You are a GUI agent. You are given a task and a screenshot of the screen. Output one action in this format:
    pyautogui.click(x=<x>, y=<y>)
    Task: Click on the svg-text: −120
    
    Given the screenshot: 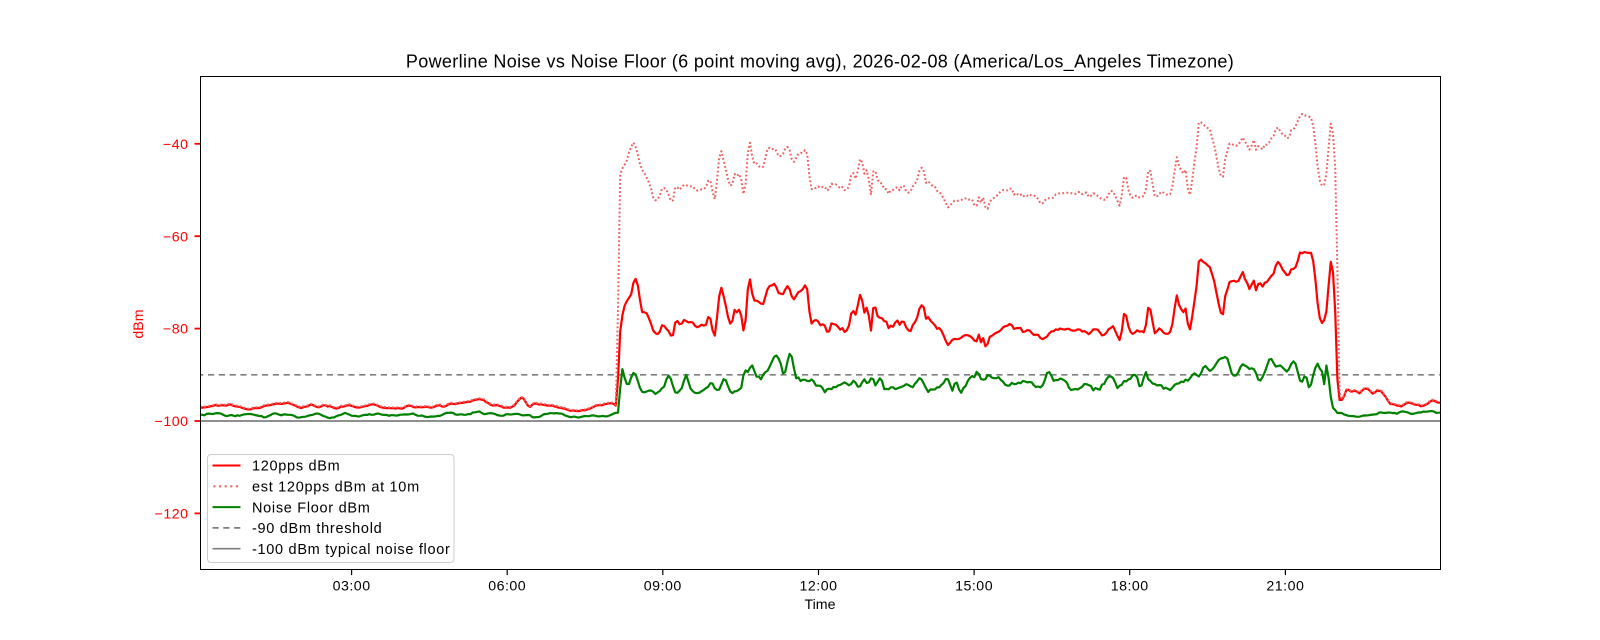 What is the action you would take?
    pyautogui.click(x=172, y=515)
    